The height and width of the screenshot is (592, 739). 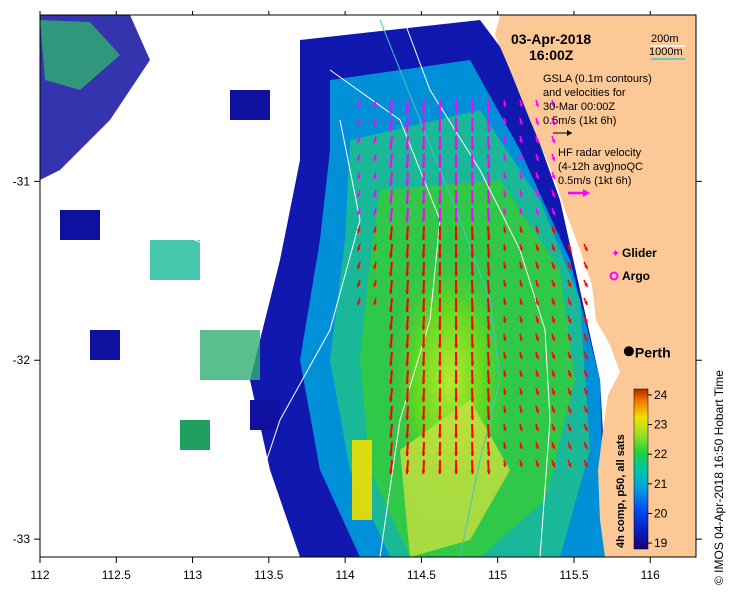 What do you see at coordinates (661, 513) in the screenshot?
I see `colorbar-tick-label: 20` at bounding box center [661, 513].